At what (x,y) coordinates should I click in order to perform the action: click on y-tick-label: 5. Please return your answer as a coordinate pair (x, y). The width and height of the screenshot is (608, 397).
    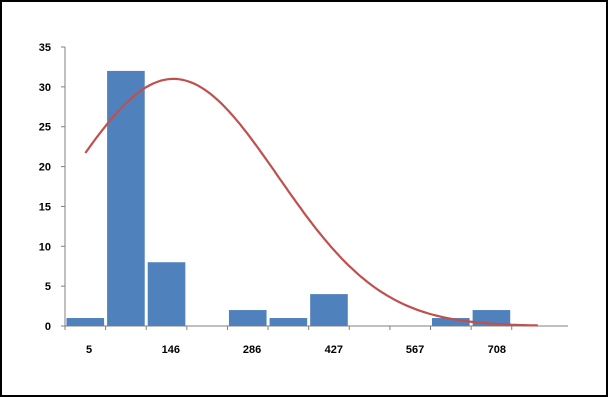
    Looking at the image, I should click on (48, 287).